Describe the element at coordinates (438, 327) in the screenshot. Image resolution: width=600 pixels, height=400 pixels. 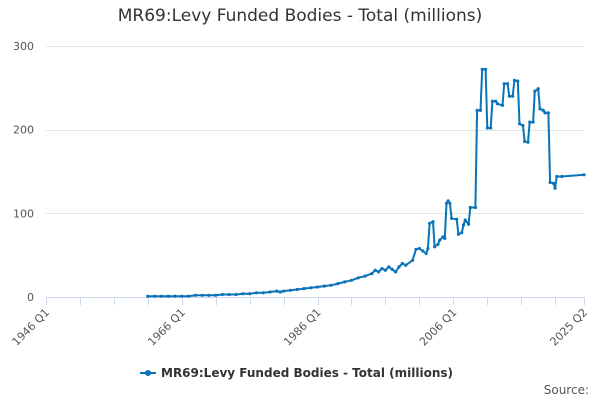
I see `x-tick-label: 2006 Q1` at that location.